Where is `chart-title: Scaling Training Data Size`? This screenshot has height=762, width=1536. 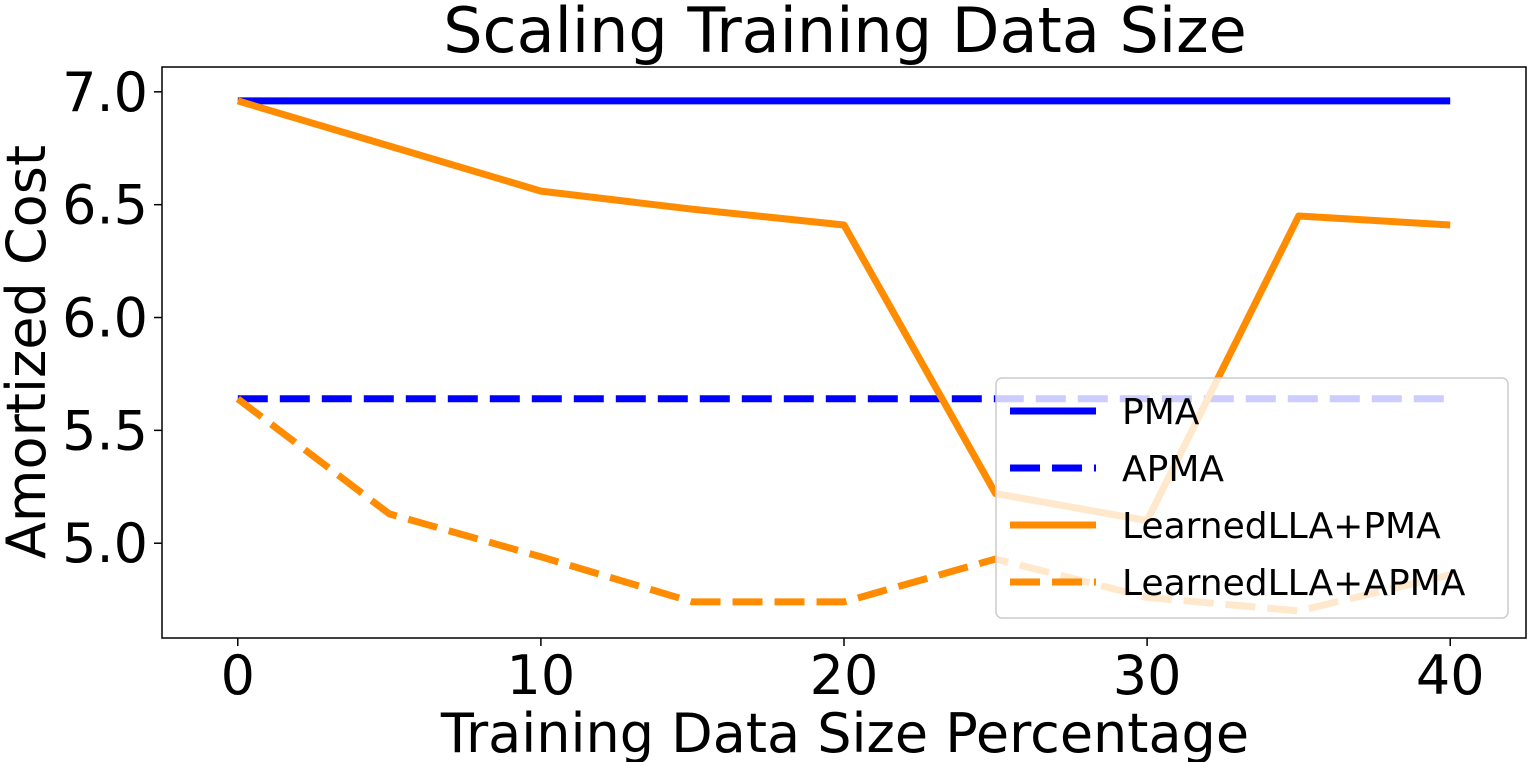 chart-title: Scaling Training Data Size is located at coordinates (845, 33).